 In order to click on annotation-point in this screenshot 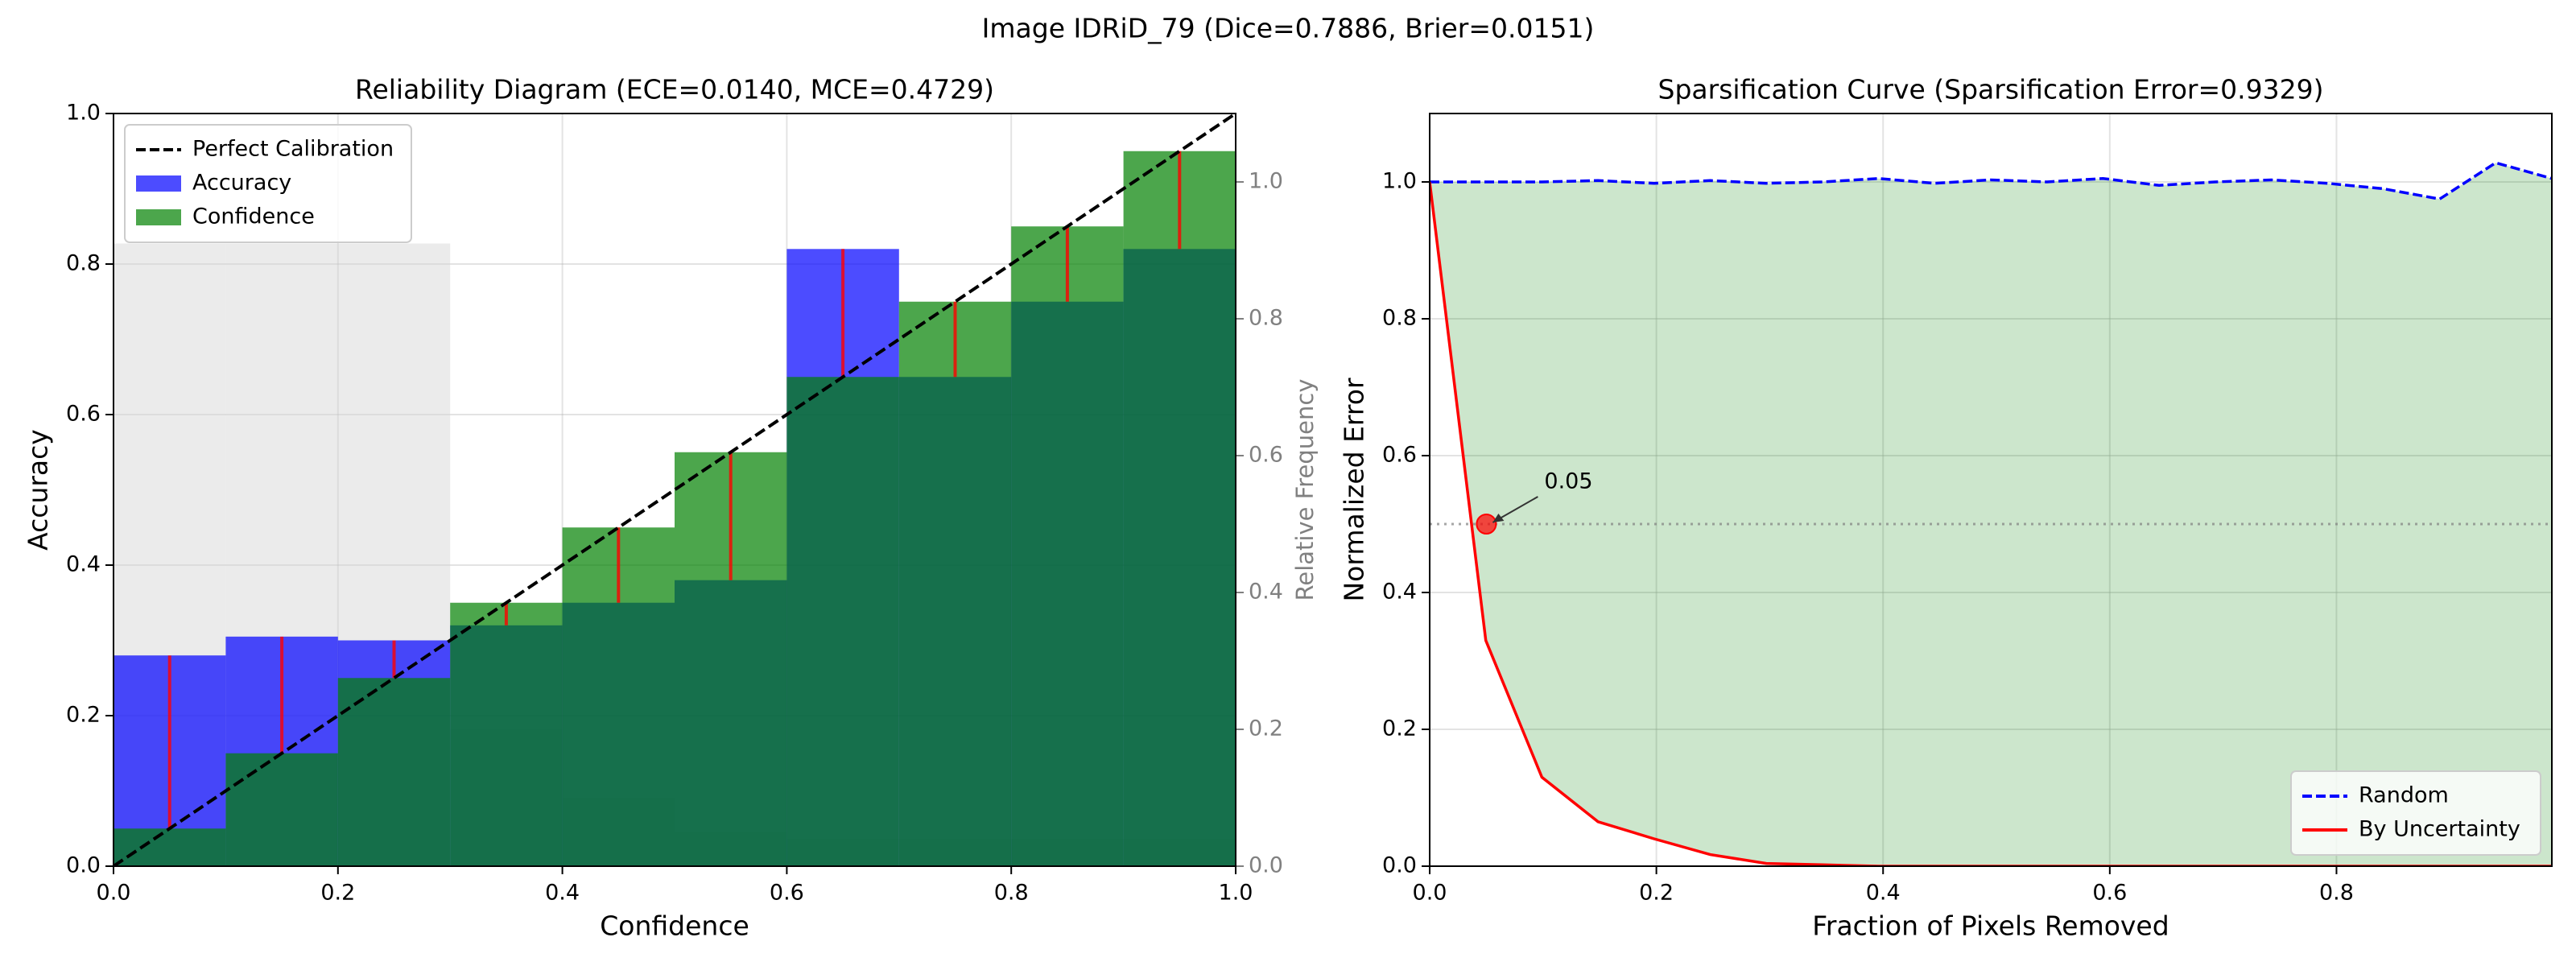, I will do `click(1486, 524)`.